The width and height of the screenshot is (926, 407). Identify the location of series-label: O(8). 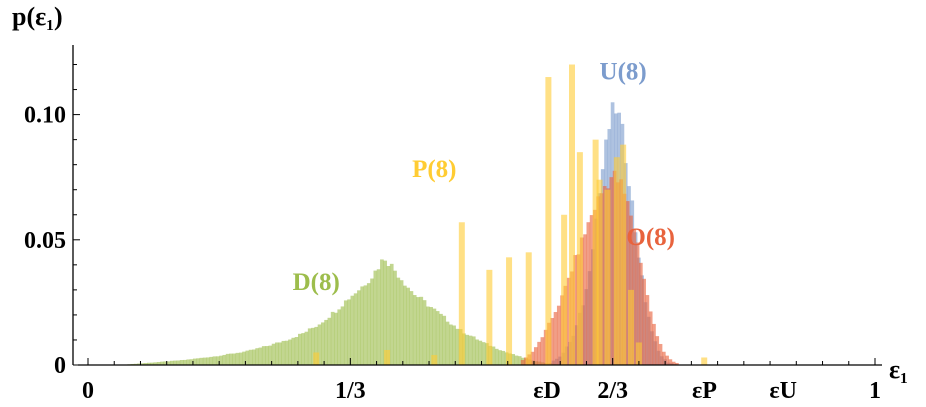
(650, 237).